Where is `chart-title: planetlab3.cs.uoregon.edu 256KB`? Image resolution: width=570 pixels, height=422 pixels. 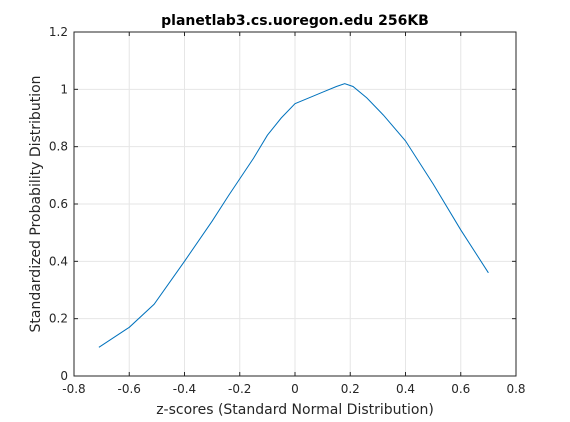
chart-title: planetlab3.cs.uoregon.edu 256KB is located at coordinates (295, 21).